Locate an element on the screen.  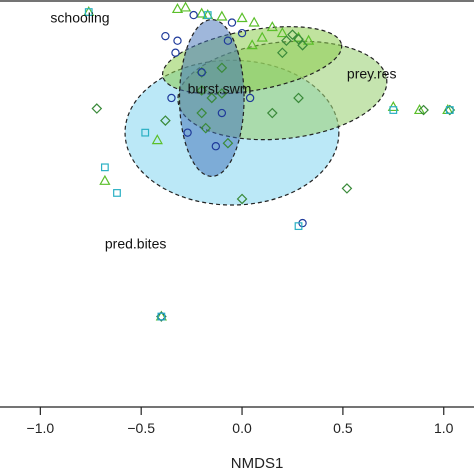
x-tick-label: −0.5 is located at coordinates (141, 428).